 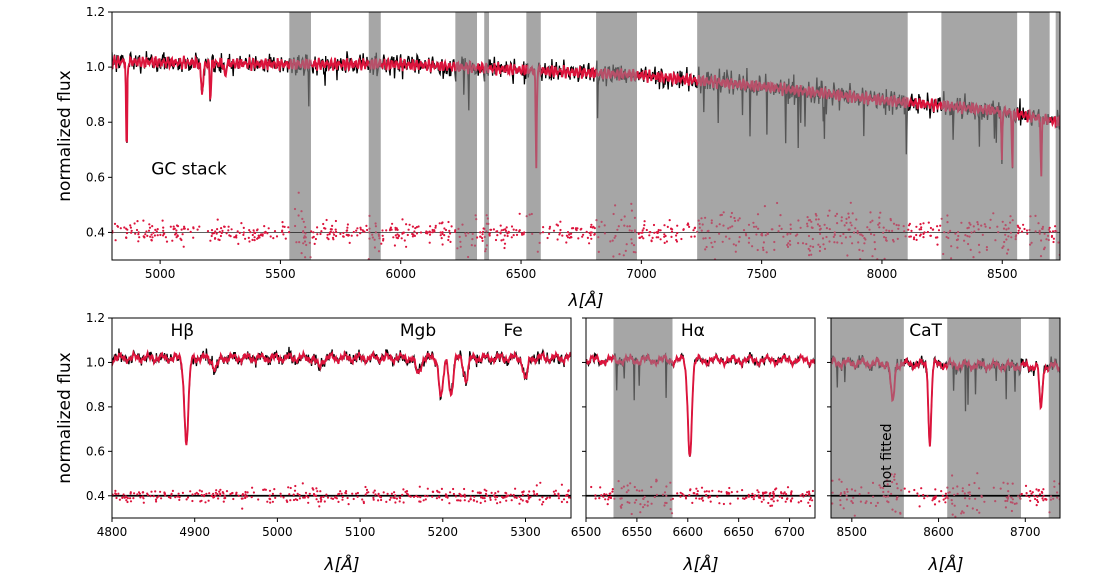 What do you see at coordinates (95, 12) in the screenshot?
I see `y-tick-label: 1.2` at bounding box center [95, 12].